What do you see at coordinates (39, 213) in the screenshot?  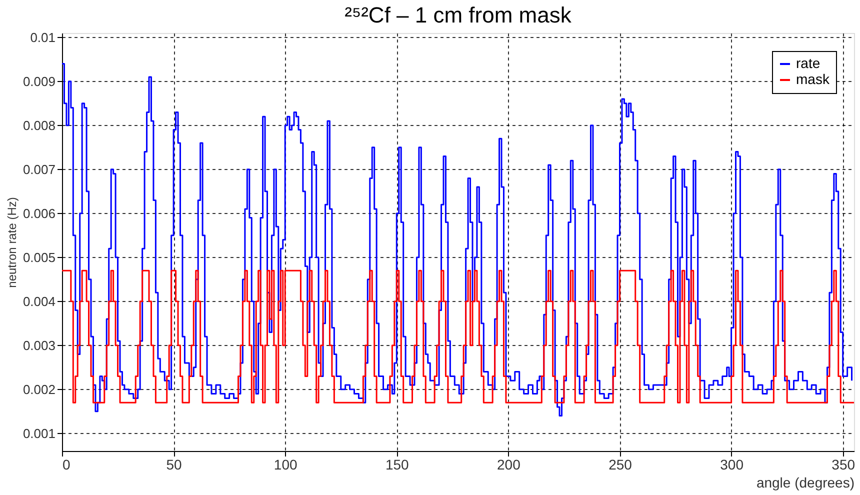 I see `y-tick-label: 0.006` at bounding box center [39, 213].